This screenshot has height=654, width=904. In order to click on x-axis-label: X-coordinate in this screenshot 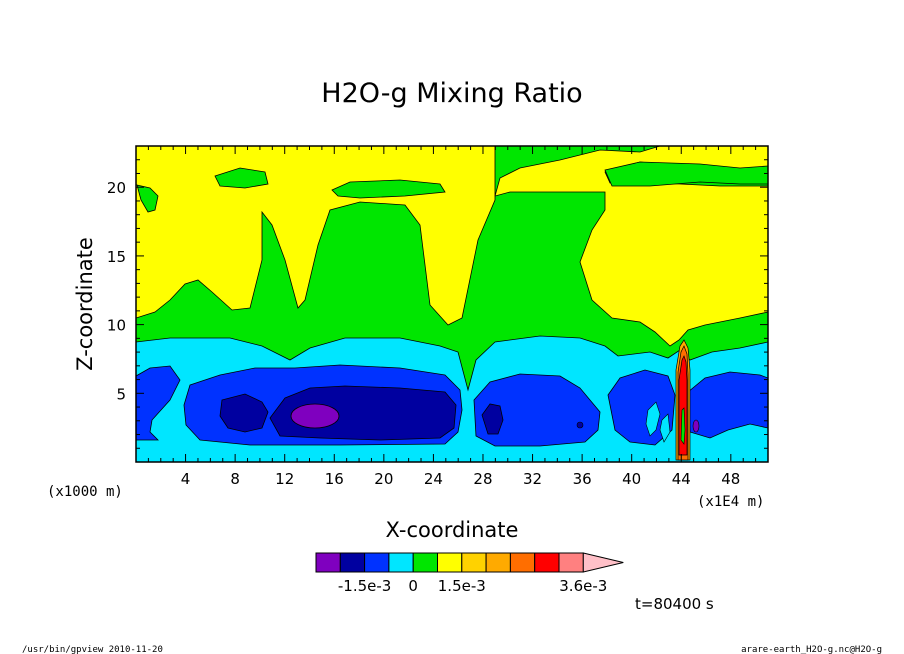, I will do `click(452, 530)`.